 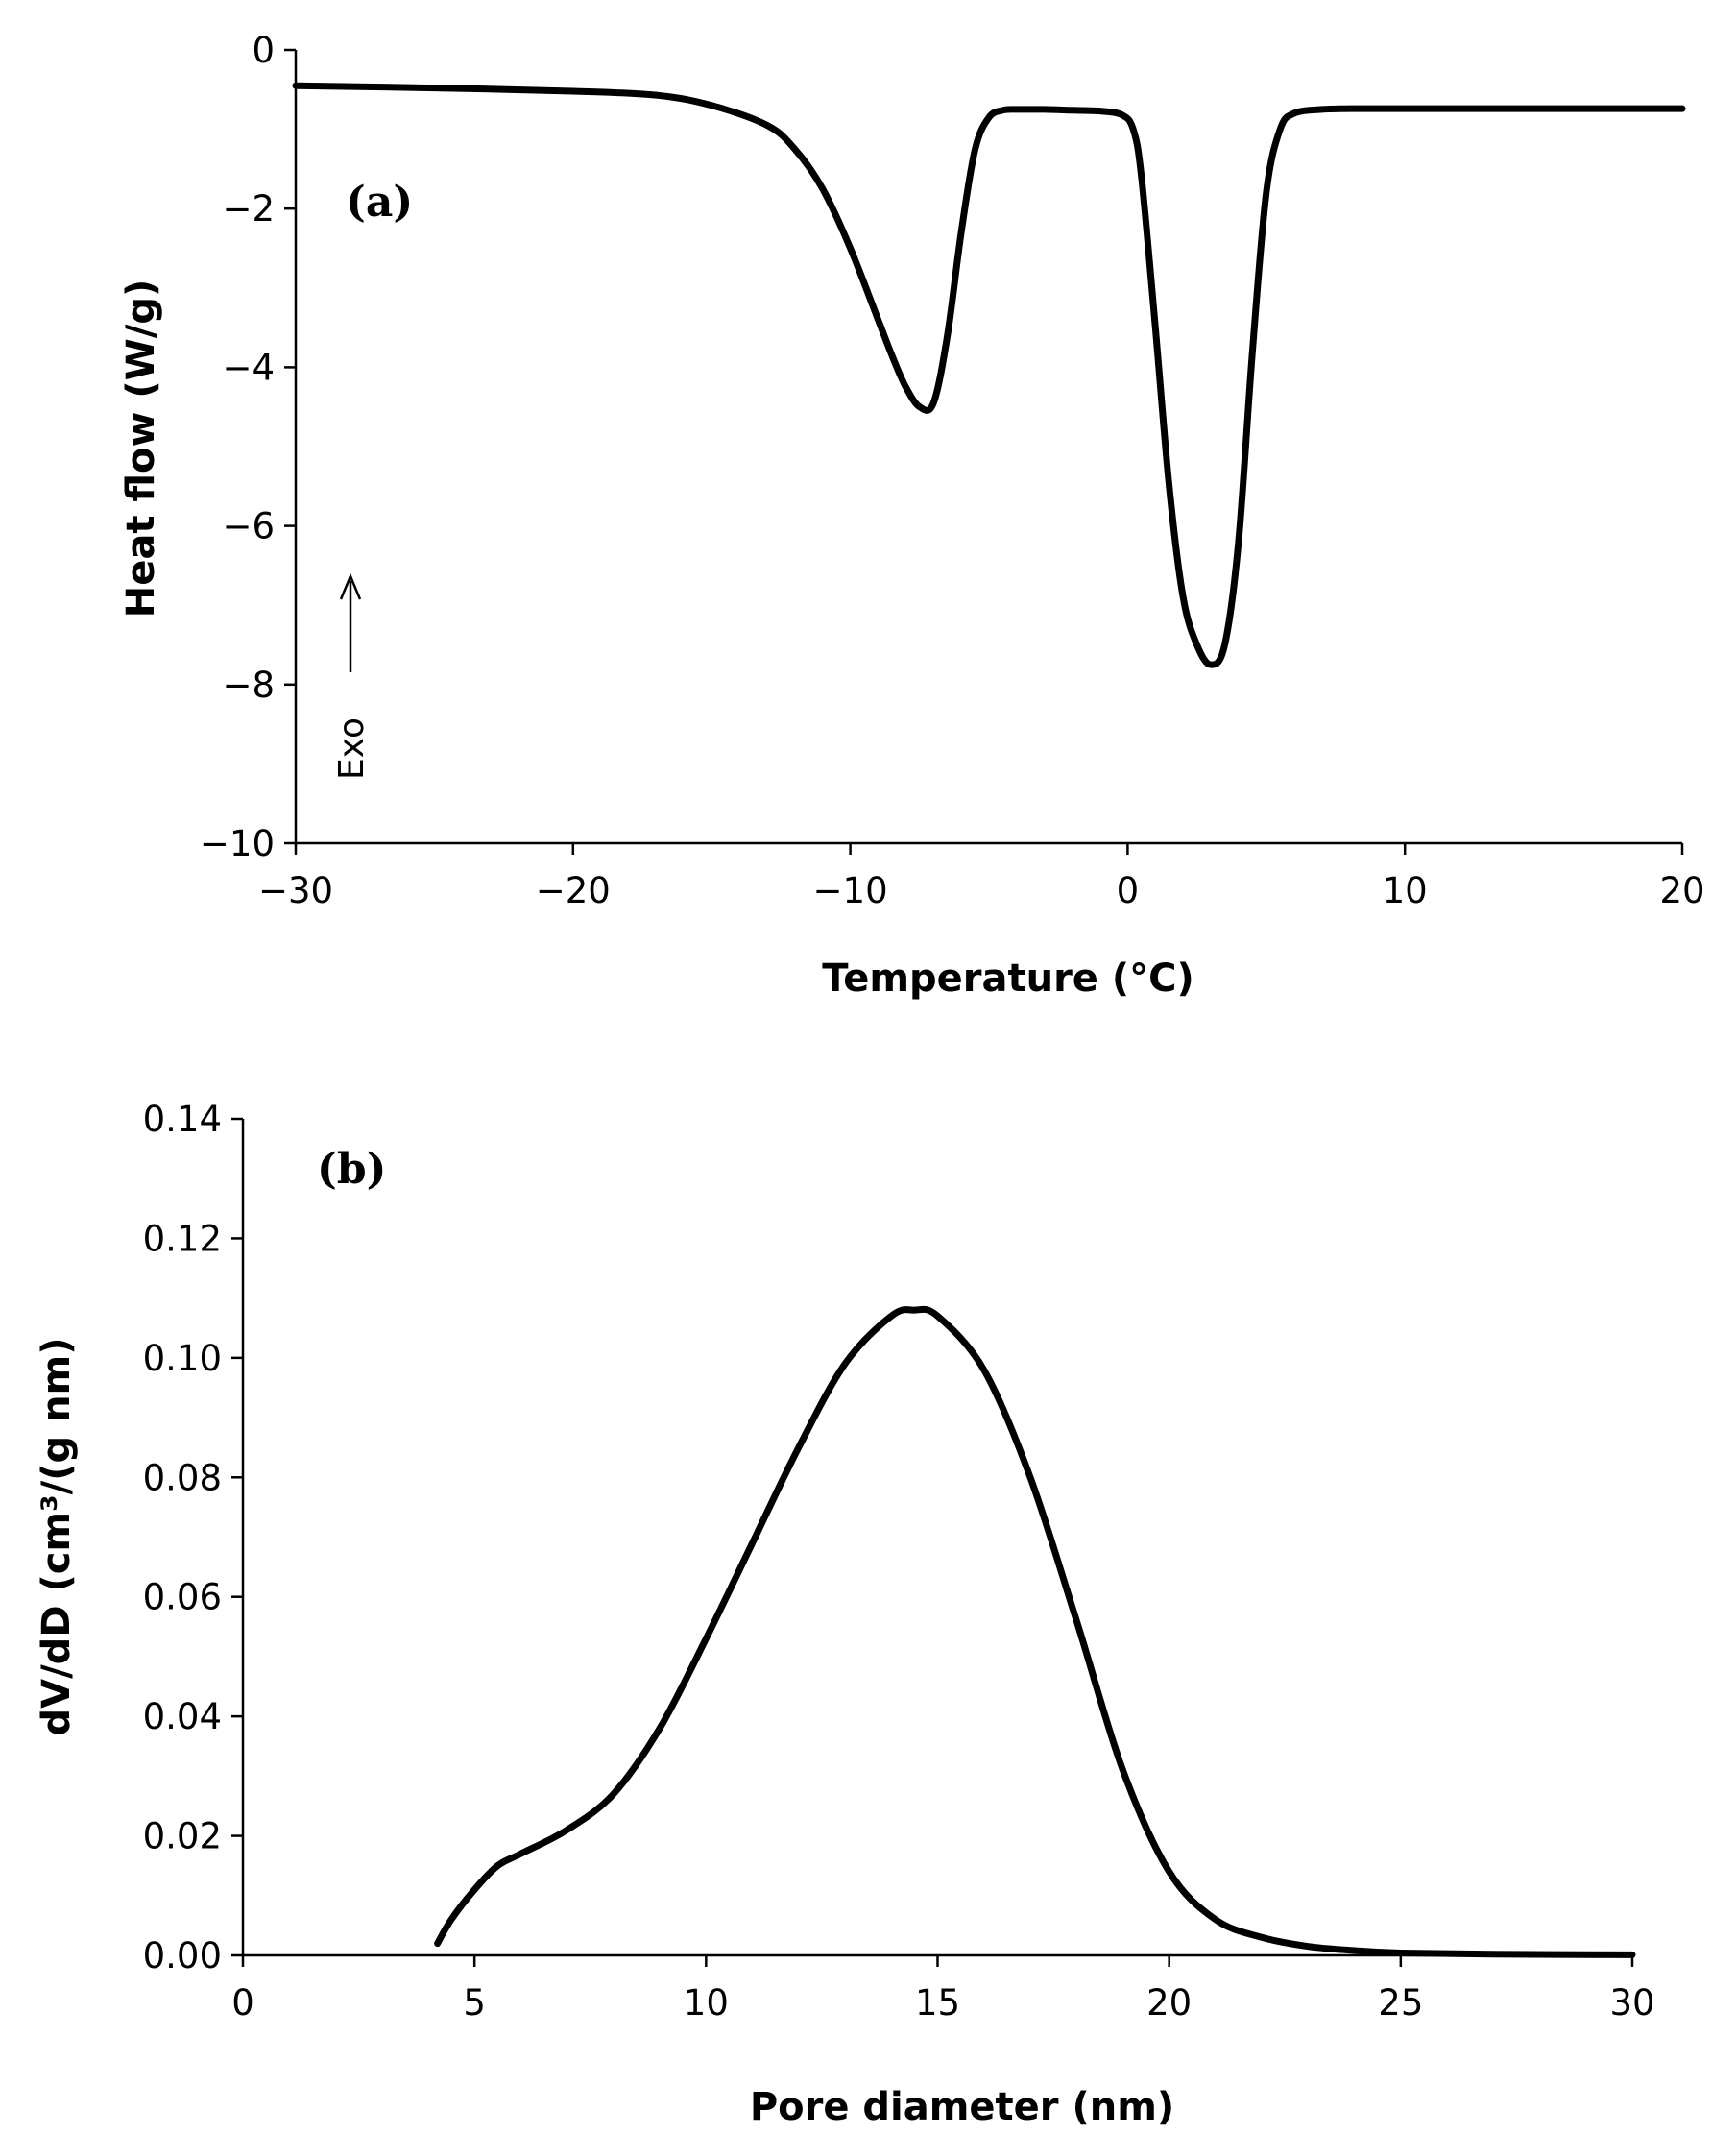 I want to click on panel-b-x-tick-label: 5, so click(x=474, y=2003).